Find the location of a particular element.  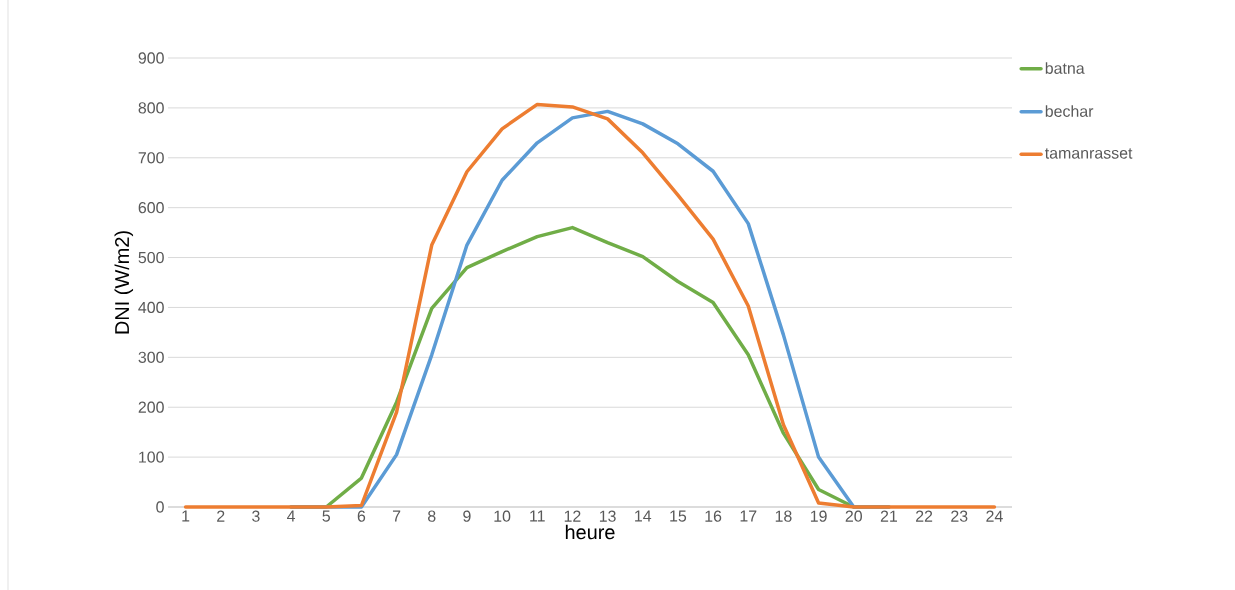

x-tick-label: 19 is located at coordinates (818, 516).